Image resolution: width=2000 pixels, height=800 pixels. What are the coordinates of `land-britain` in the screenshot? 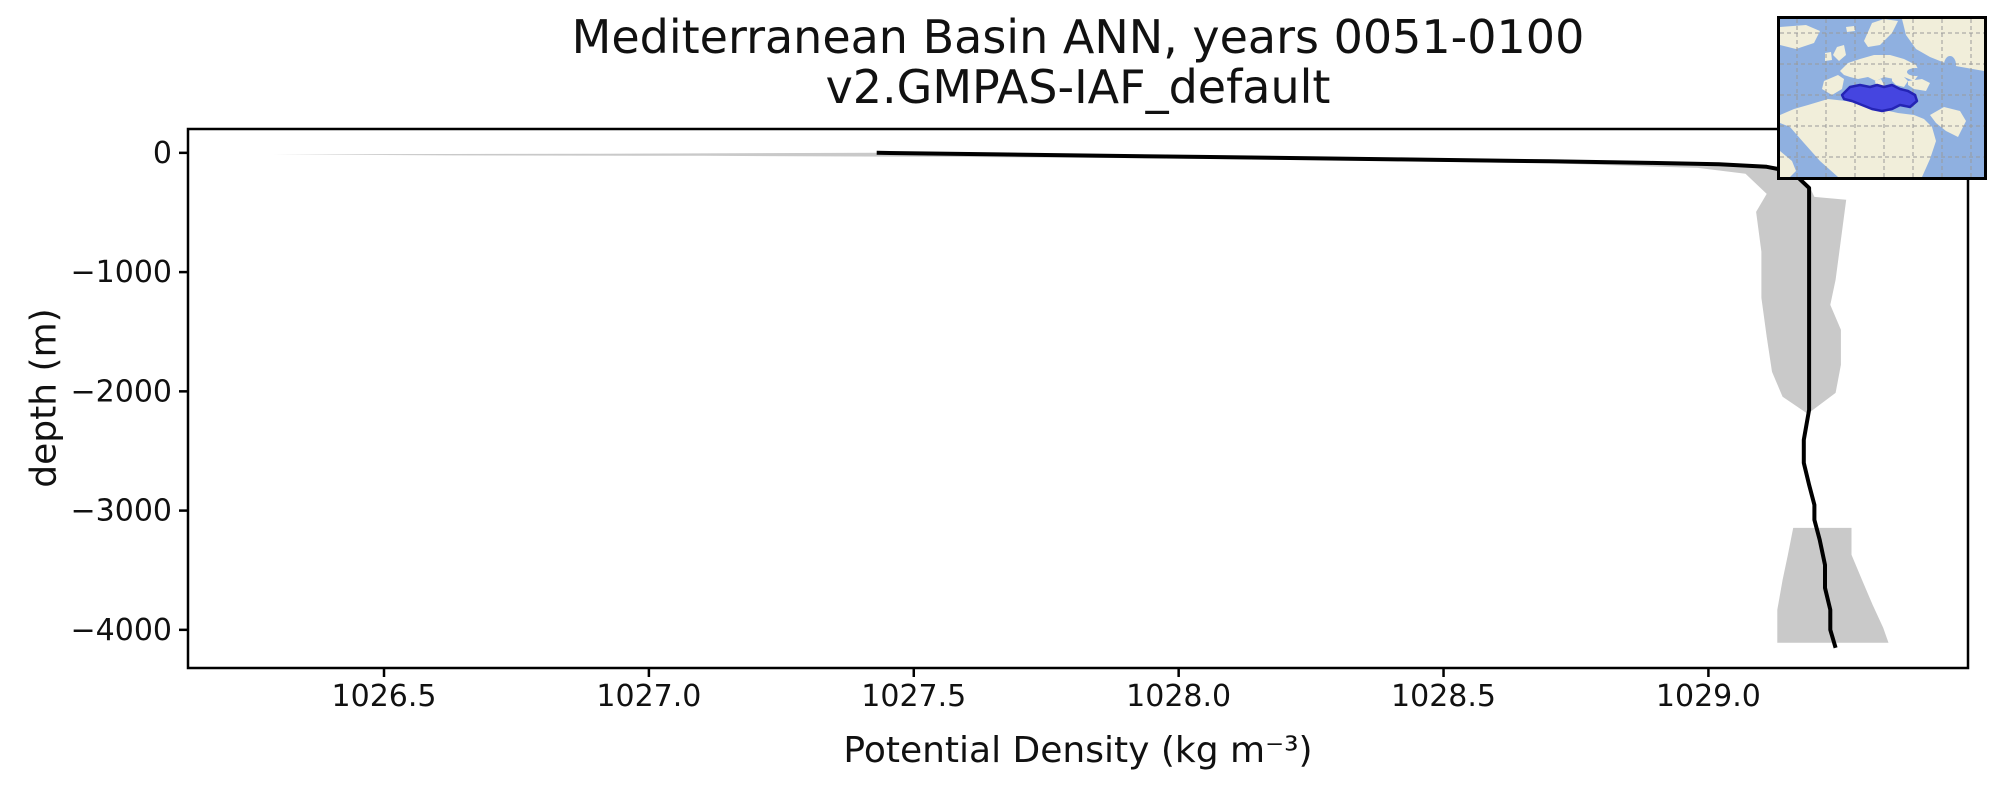 It's located at (1839, 53).